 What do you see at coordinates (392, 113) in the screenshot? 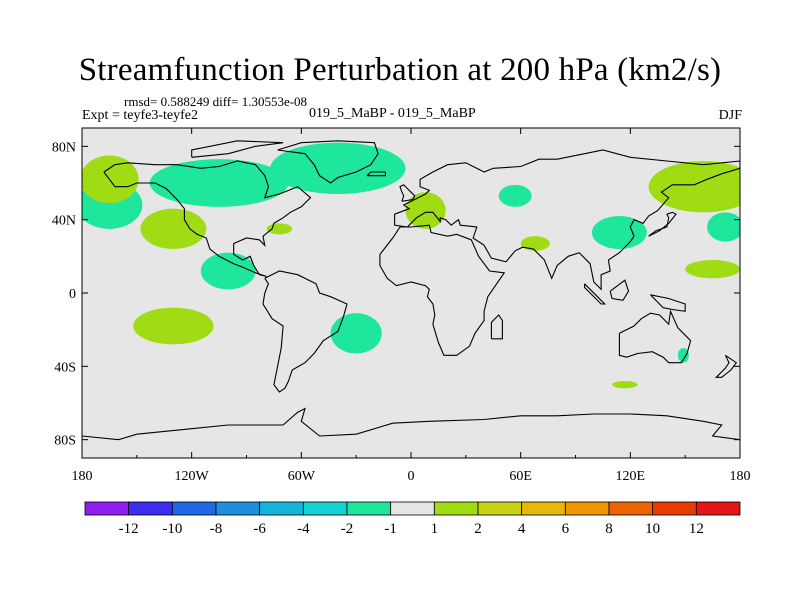
I see `case-label: 019_5_MaBP - 019_5_MaBP` at bounding box center [392, 113].